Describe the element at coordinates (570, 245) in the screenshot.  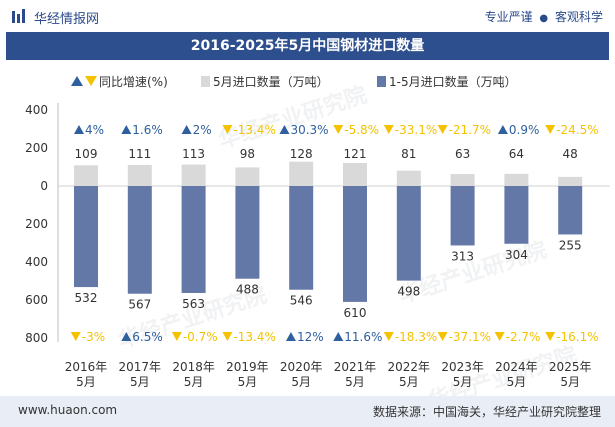
I see `bar-ytd-value-label: 255` at that location.